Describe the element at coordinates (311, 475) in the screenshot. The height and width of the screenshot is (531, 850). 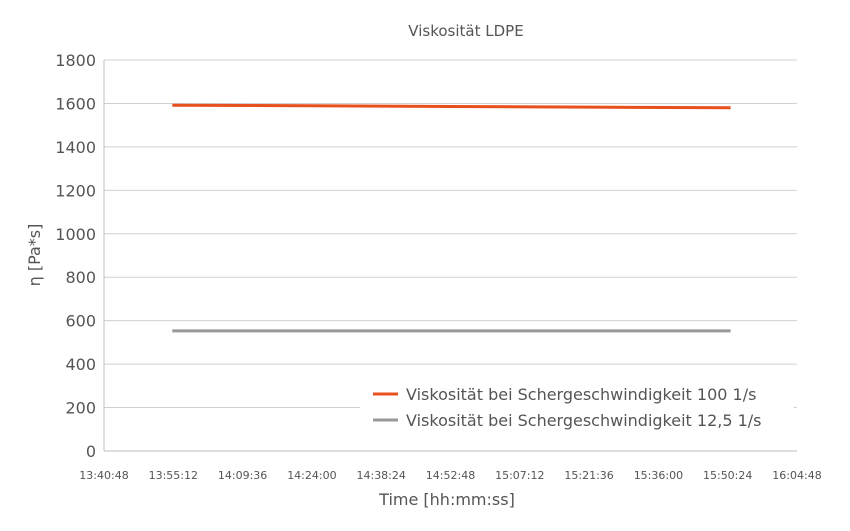
I see `x-tick-label: 14:24:00` at that location.